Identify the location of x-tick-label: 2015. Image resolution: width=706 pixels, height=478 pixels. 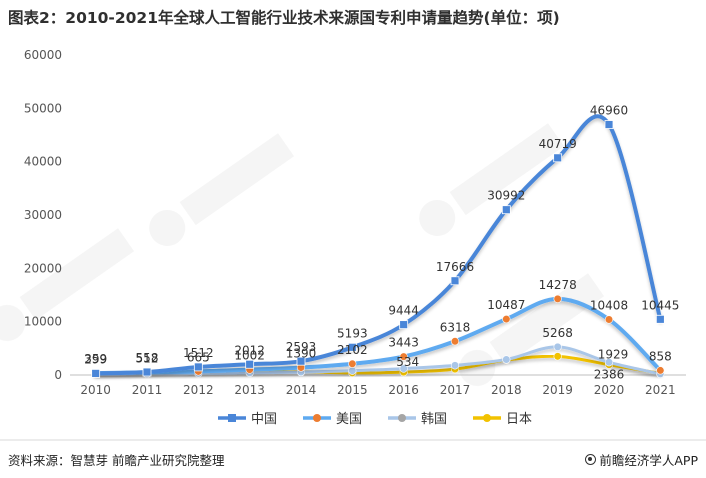
(352, 390).